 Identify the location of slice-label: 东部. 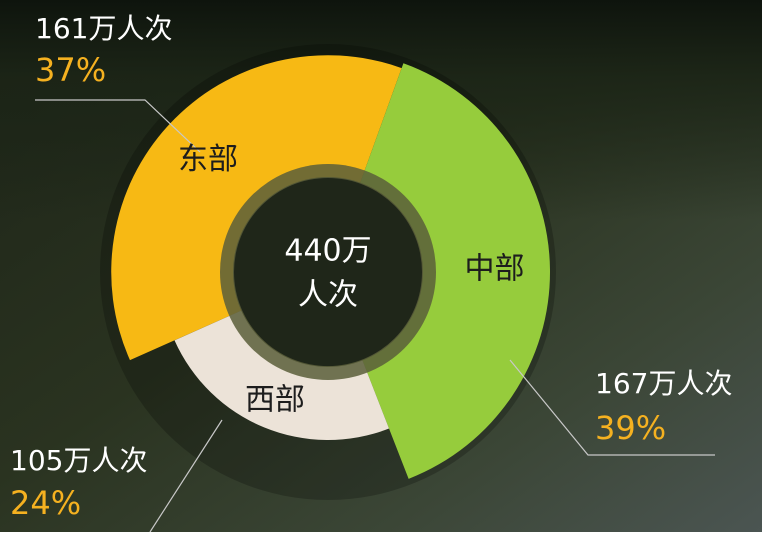
(208, 159).